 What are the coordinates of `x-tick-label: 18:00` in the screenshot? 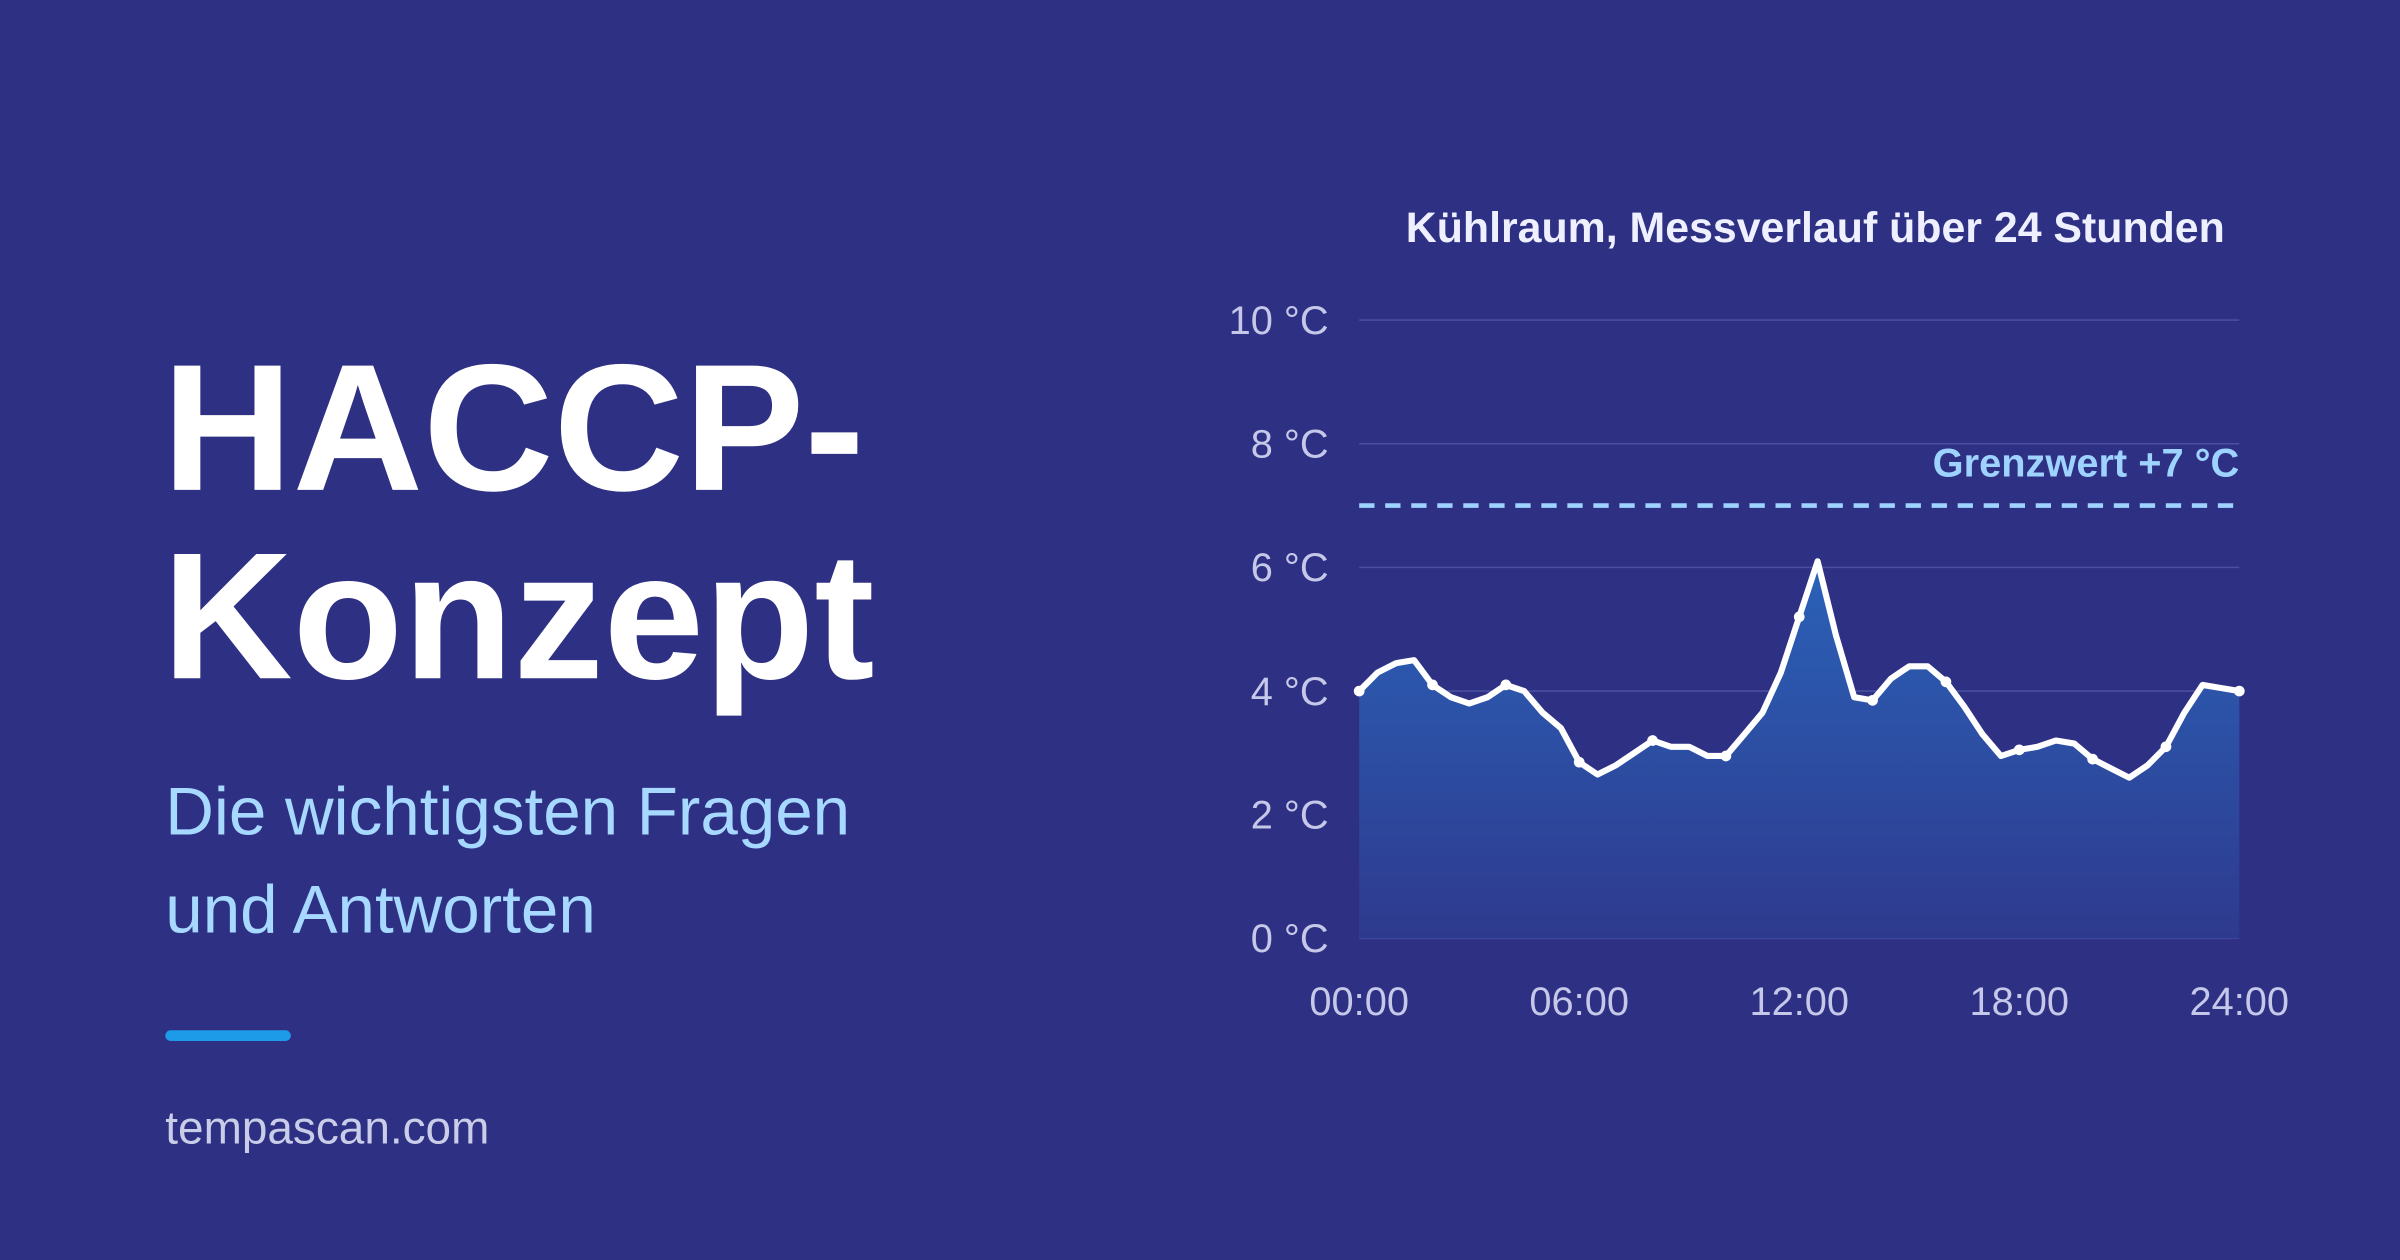 It's located at (2019, 1002).